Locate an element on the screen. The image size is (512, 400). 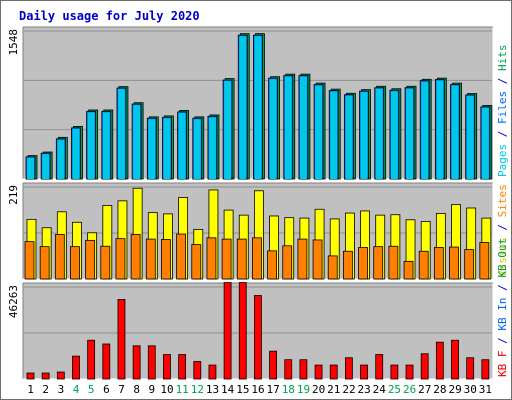
legend-entry: KB Out is located at coordinates (502, 258).